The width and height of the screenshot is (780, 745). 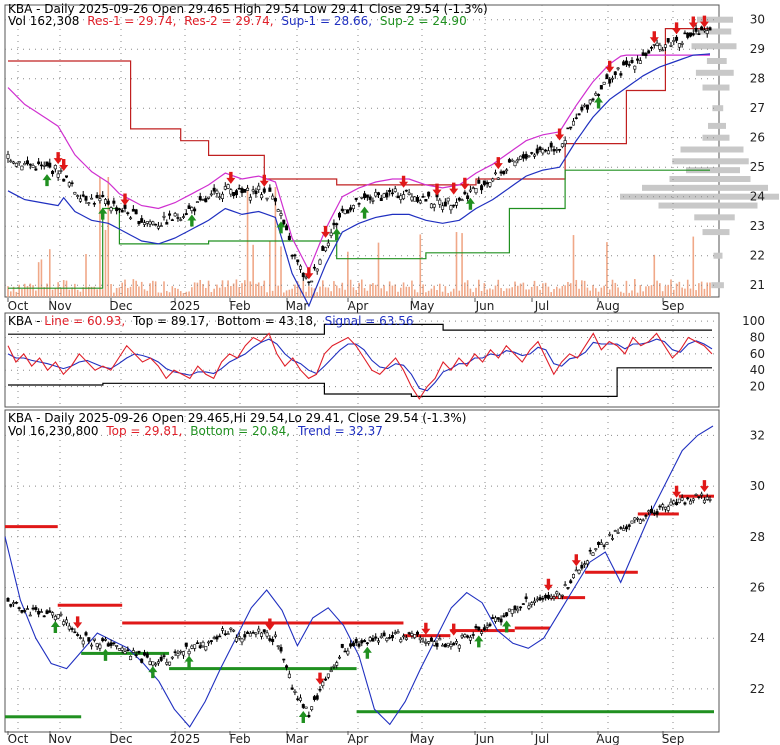 I want to click on stochastic-main-line, so click(x=360, y=366).